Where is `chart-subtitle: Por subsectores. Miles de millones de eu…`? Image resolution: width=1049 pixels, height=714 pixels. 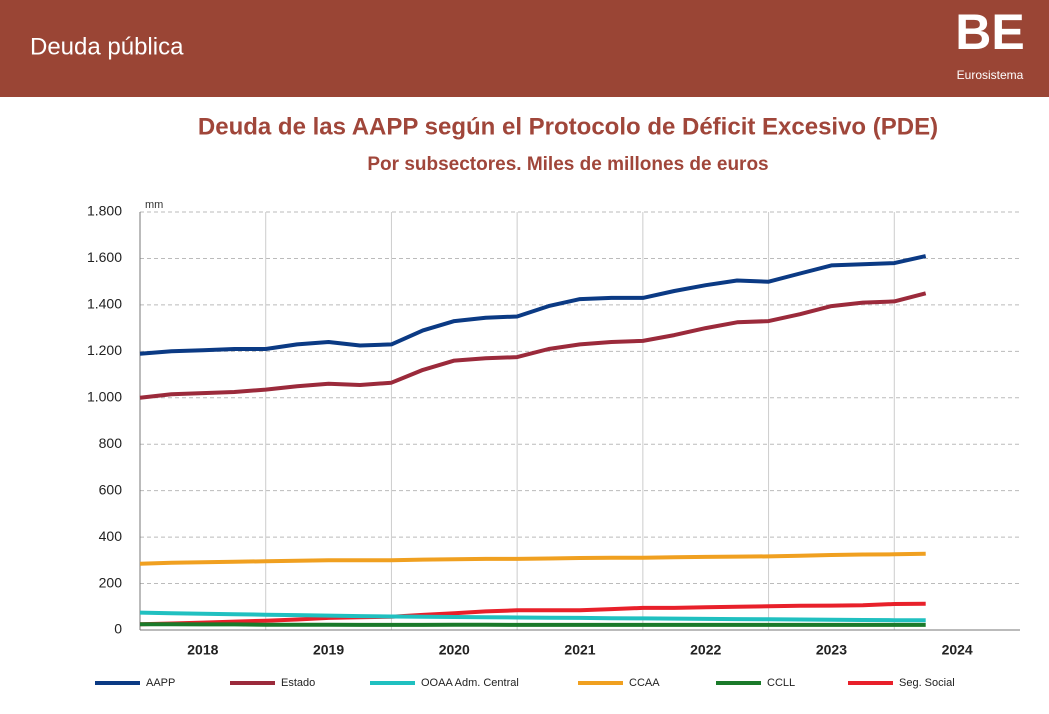
chart-subtitle: Por subsectores. Miles de millones de eu… is located at coordinates (567, 164).